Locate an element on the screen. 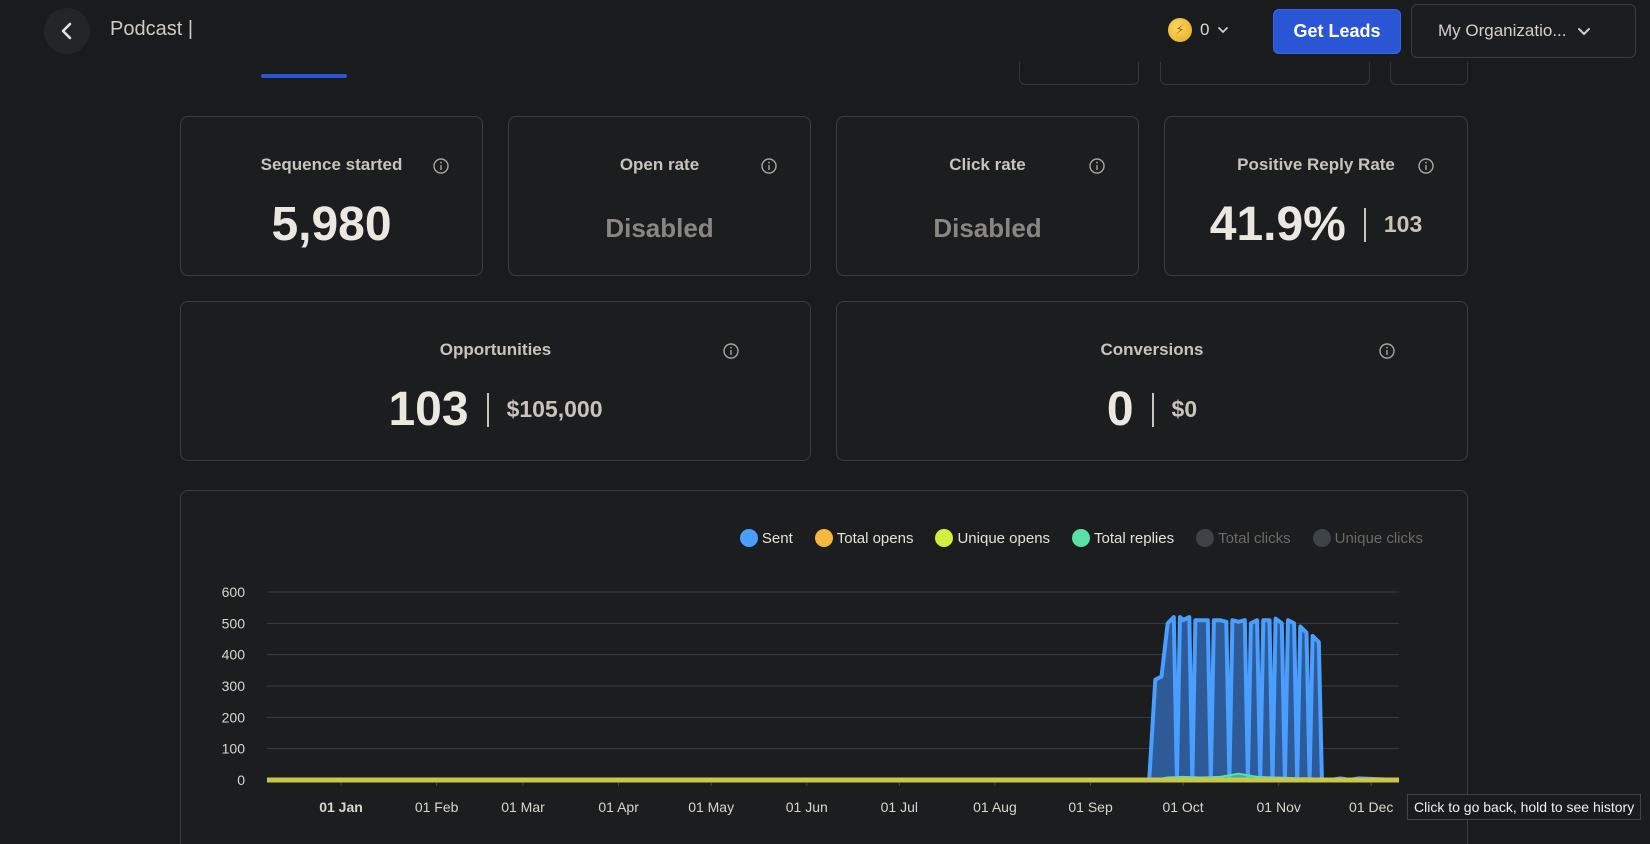 The height and width of the screenshot is (844, 1650). back-button is located at coordinates (67, 31).